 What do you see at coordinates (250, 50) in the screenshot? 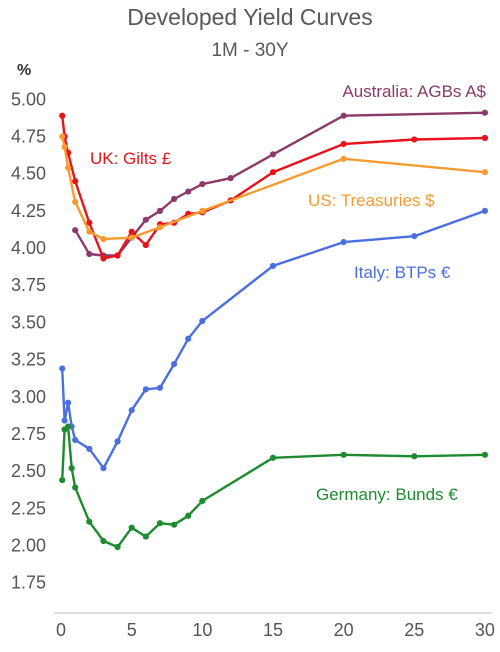
I see `chart-subtitle: 1M - 30Y` at bounding box center [250, 50].